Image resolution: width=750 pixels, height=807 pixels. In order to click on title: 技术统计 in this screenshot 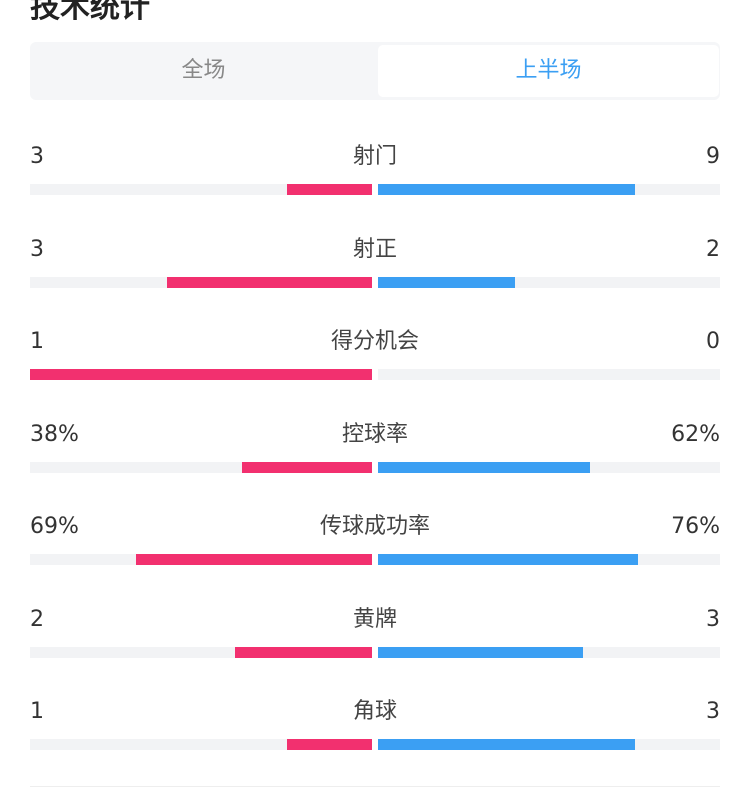, I will do `click(90, 12)`.